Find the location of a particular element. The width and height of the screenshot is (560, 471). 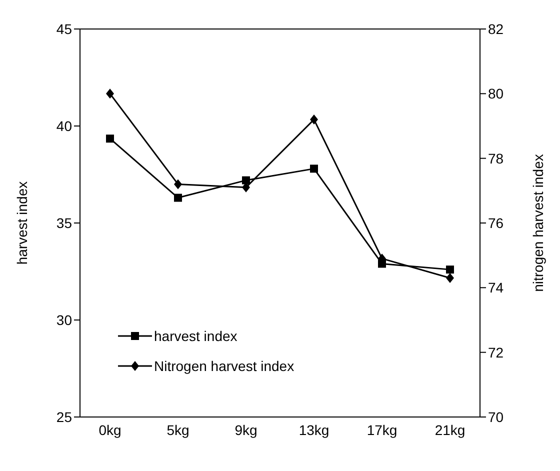

y2-tick-label: 72 is located at coordinates (496, 352).